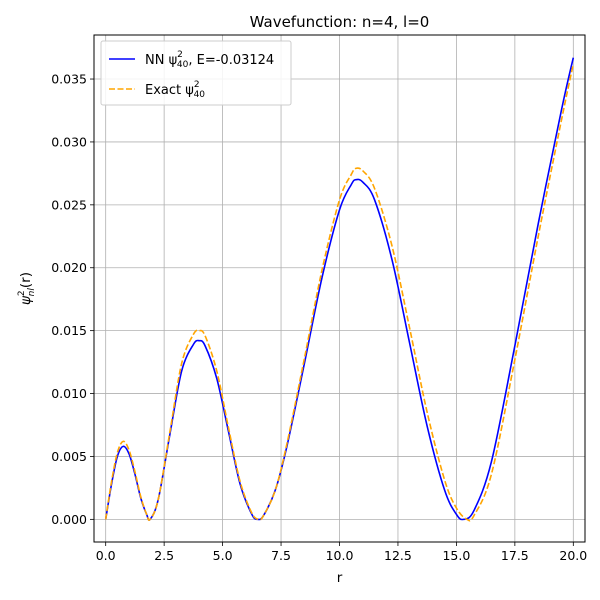 This screenshot has width=600, height=600. What do you see at coordinates (69, 267) in the screenshot?
I see `y-tick-label: 0.020` at bounding box center [69, 267].